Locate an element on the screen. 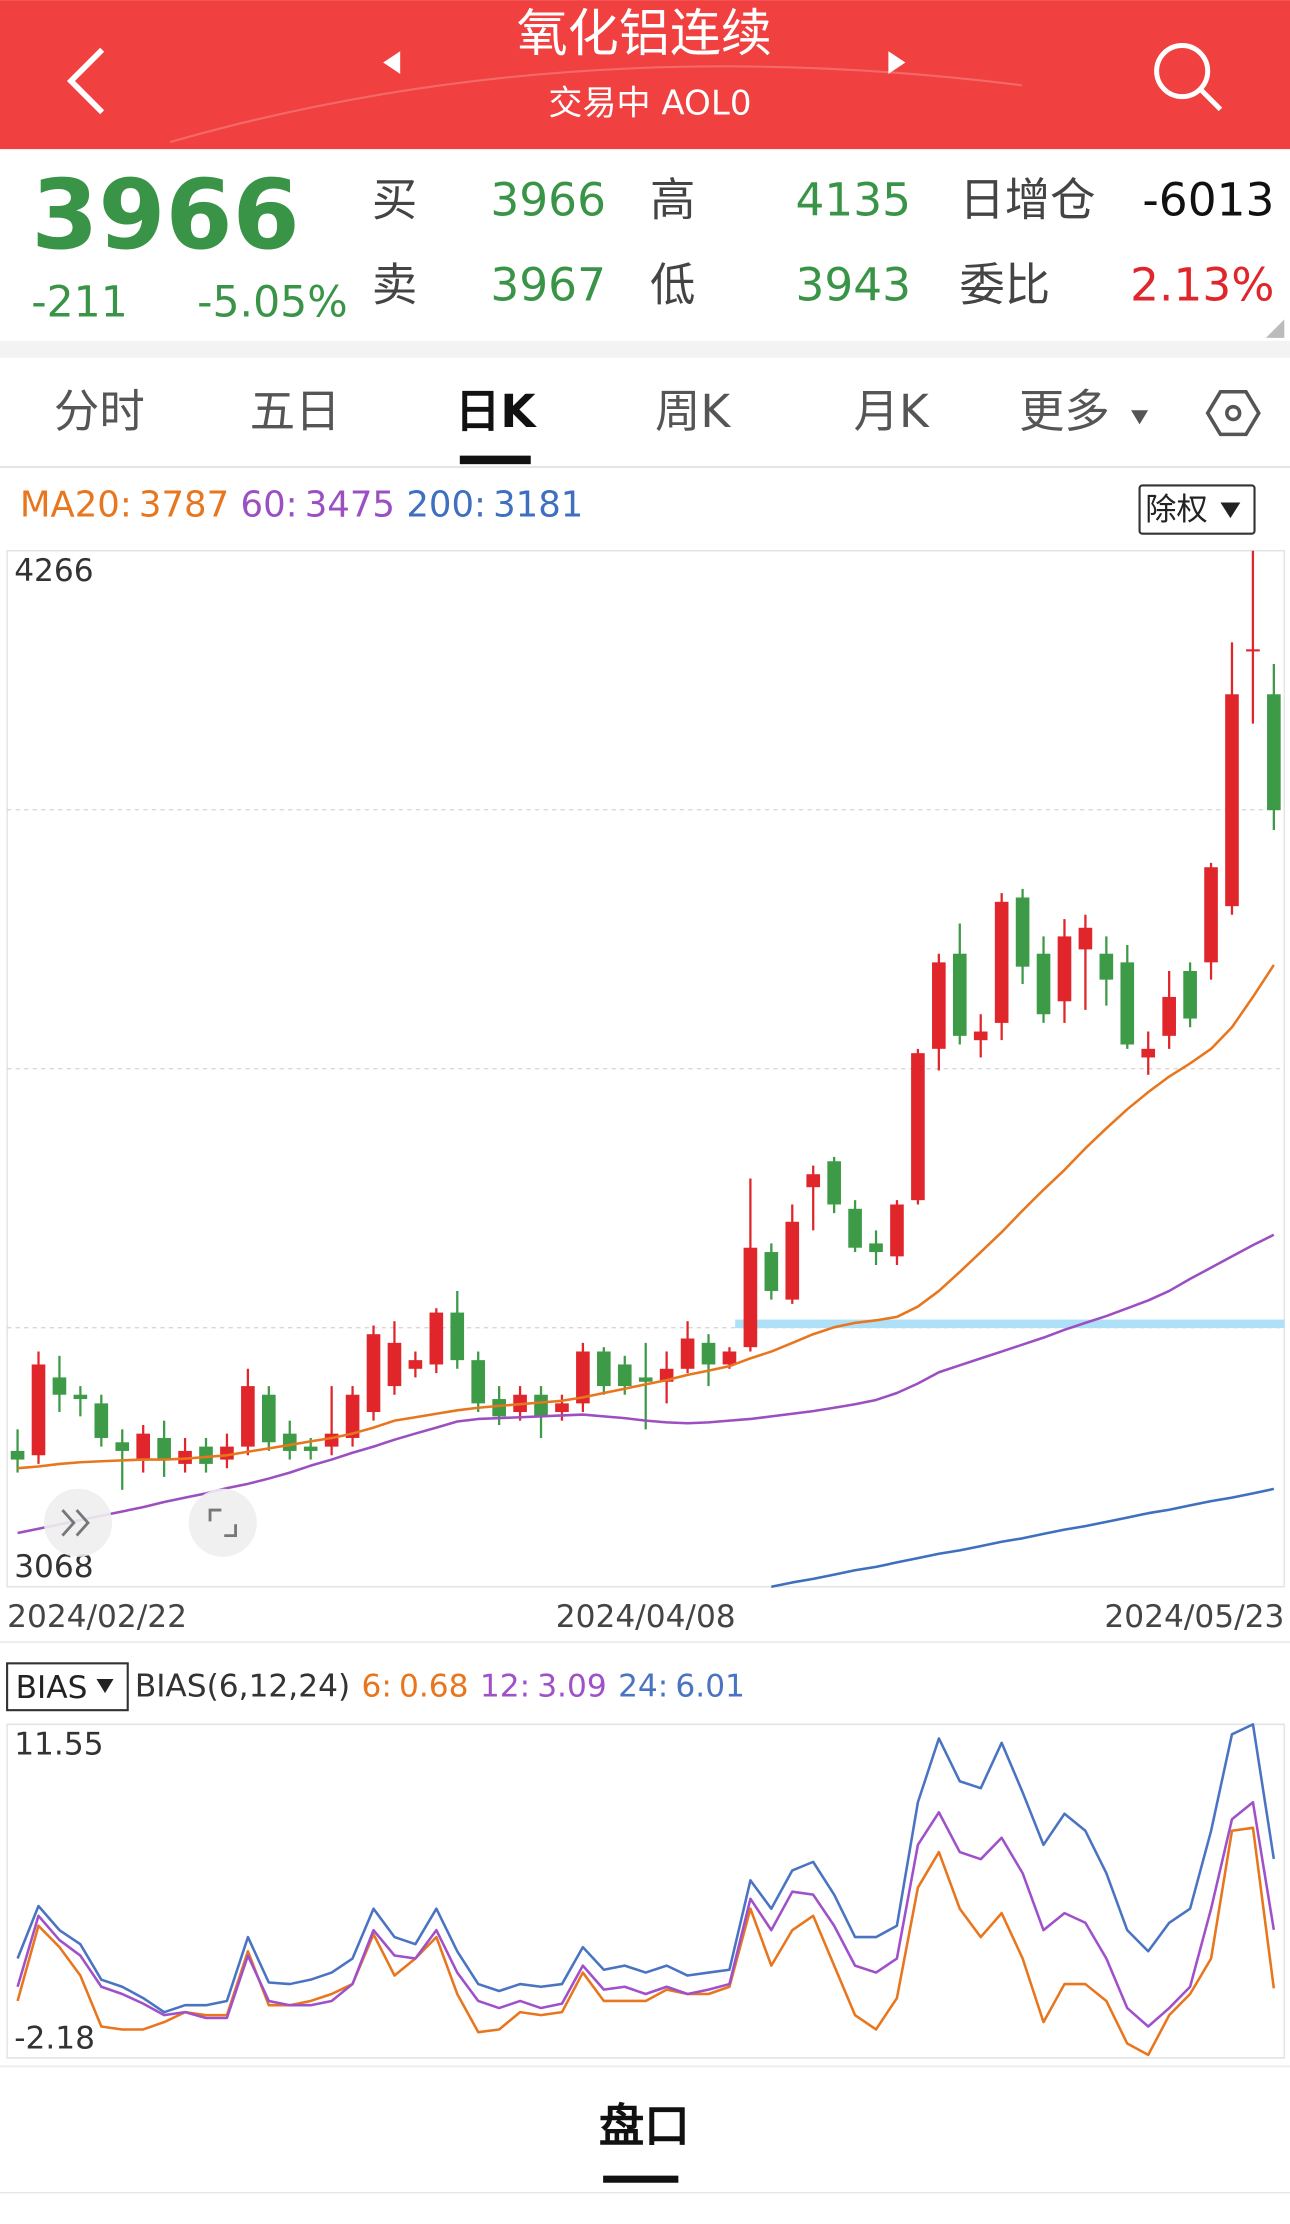  header-bar is located at coordinates (645, 75).